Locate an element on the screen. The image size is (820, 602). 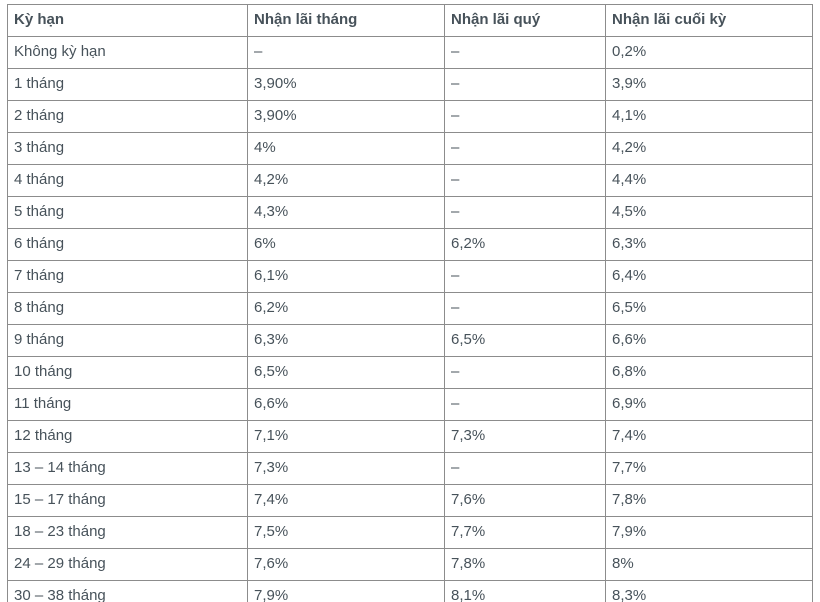
term-cell: 8 tháng is located at coordinates (127, 308).